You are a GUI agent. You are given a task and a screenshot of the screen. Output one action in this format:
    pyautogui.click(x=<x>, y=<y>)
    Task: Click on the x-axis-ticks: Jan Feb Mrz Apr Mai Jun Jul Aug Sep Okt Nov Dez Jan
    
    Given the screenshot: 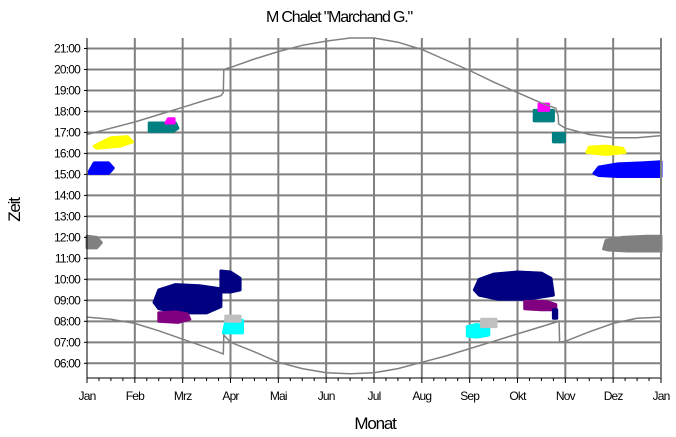 What is the action you would take?
    pyautogui.click(x=374, y=390)
    